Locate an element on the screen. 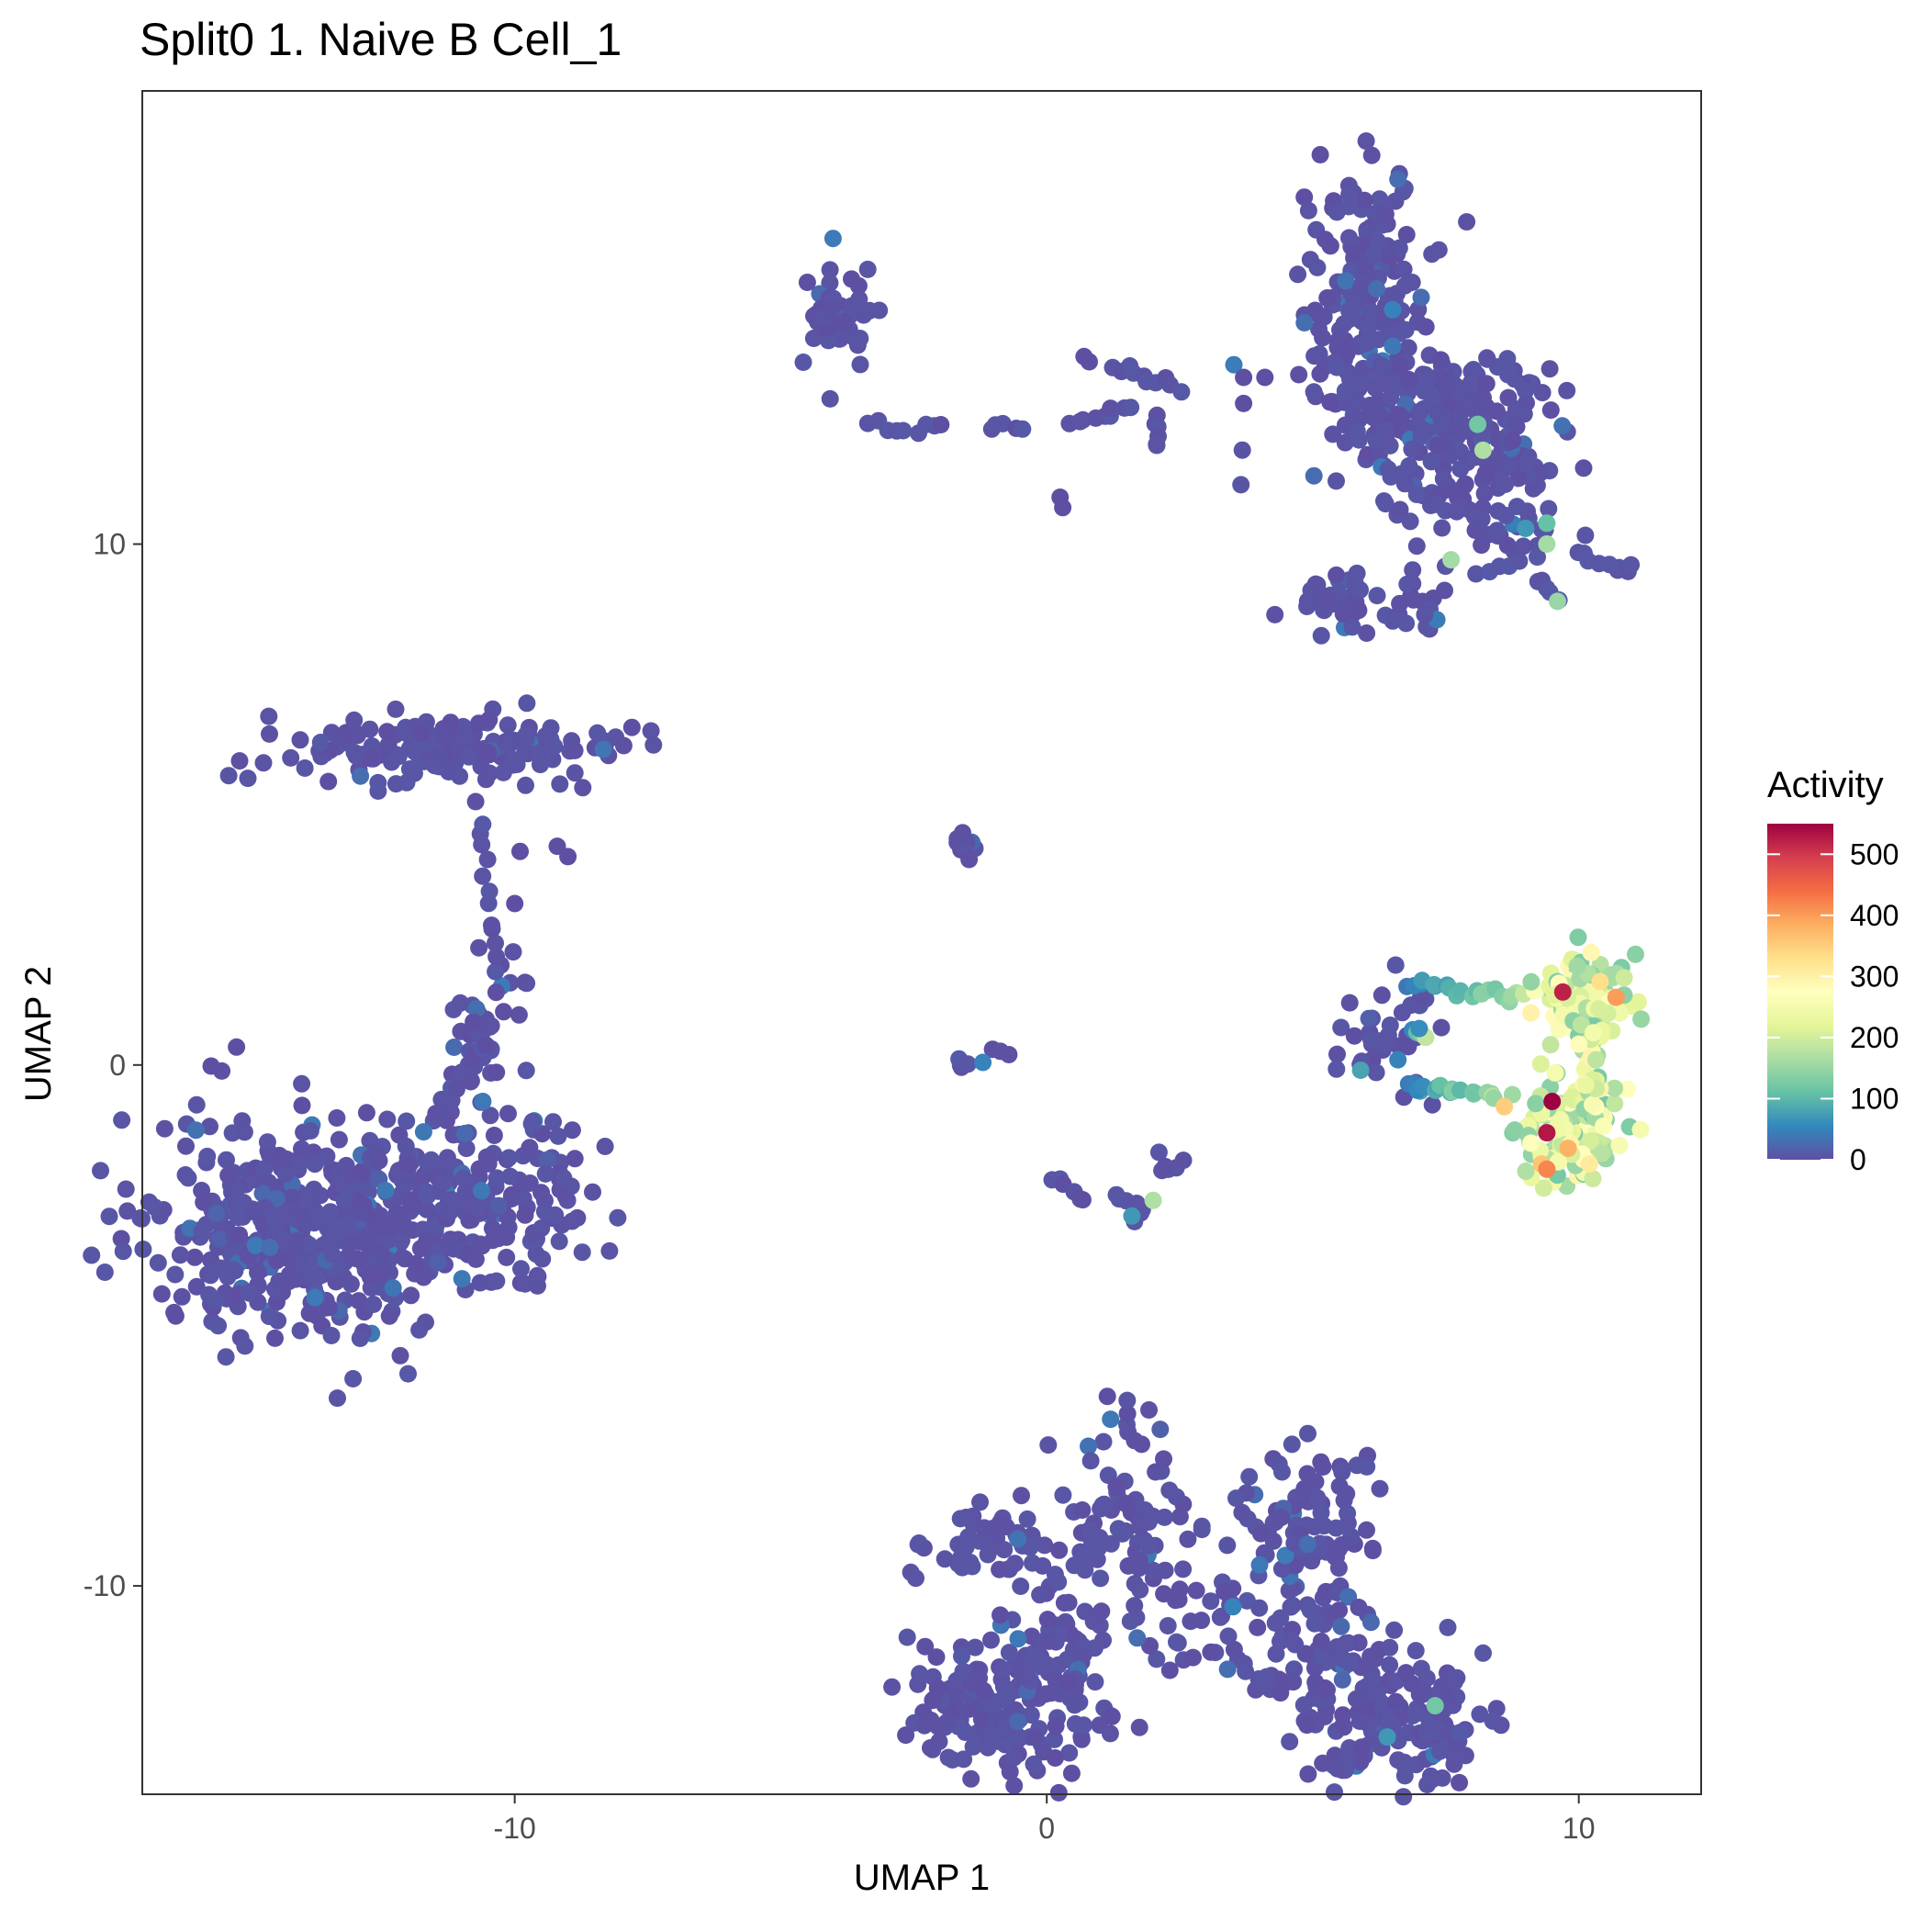 The width and height of the screenshot is (1927, 1932). y-tick-label: -10 is located at coordinates (105, 1585).